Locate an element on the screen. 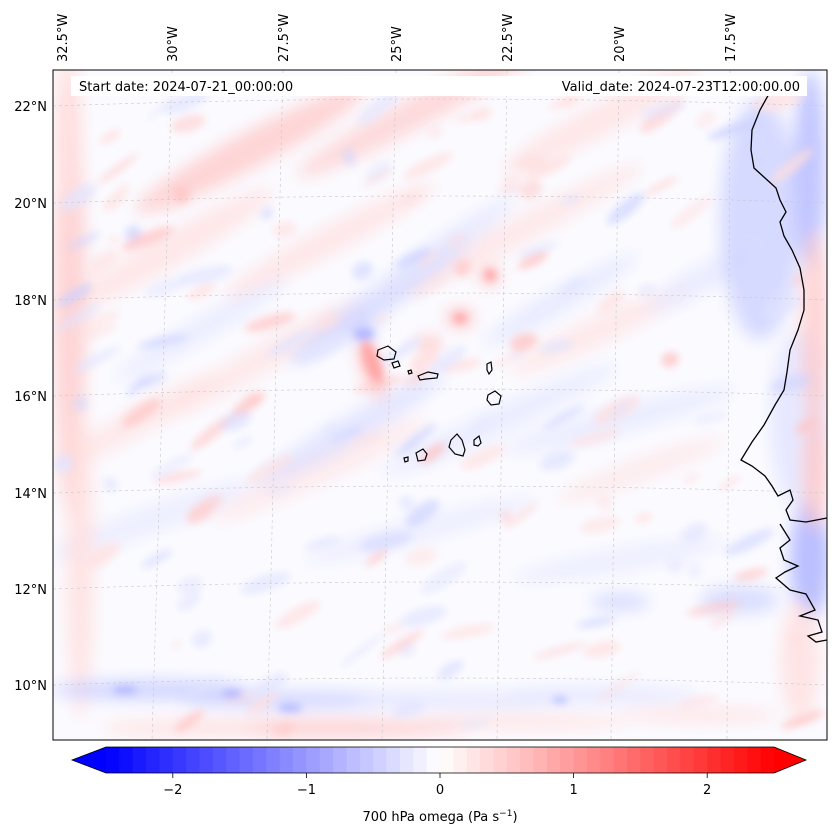 This screenshot has height=839, width=837. island-santiago is located at coordinates (457, 445).